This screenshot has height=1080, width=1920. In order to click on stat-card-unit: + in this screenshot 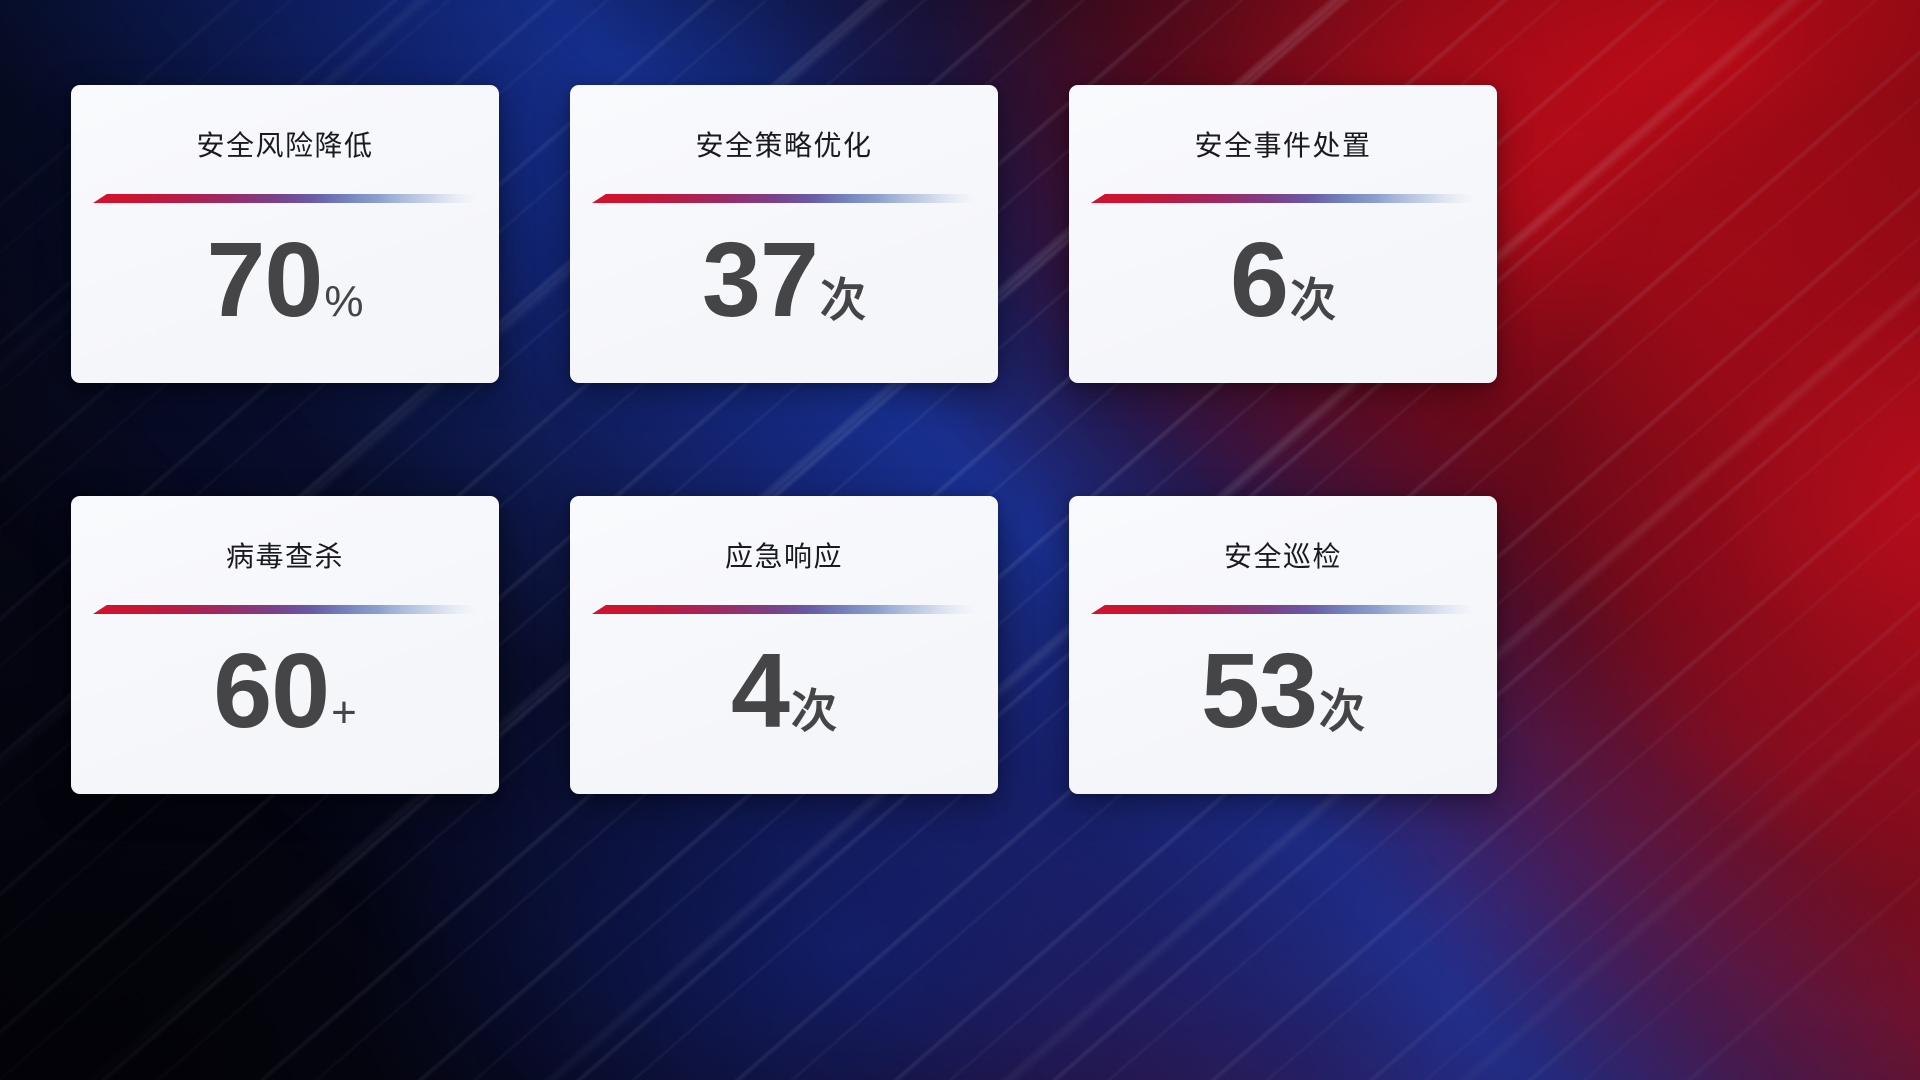, I will do `click(344, 712)`.